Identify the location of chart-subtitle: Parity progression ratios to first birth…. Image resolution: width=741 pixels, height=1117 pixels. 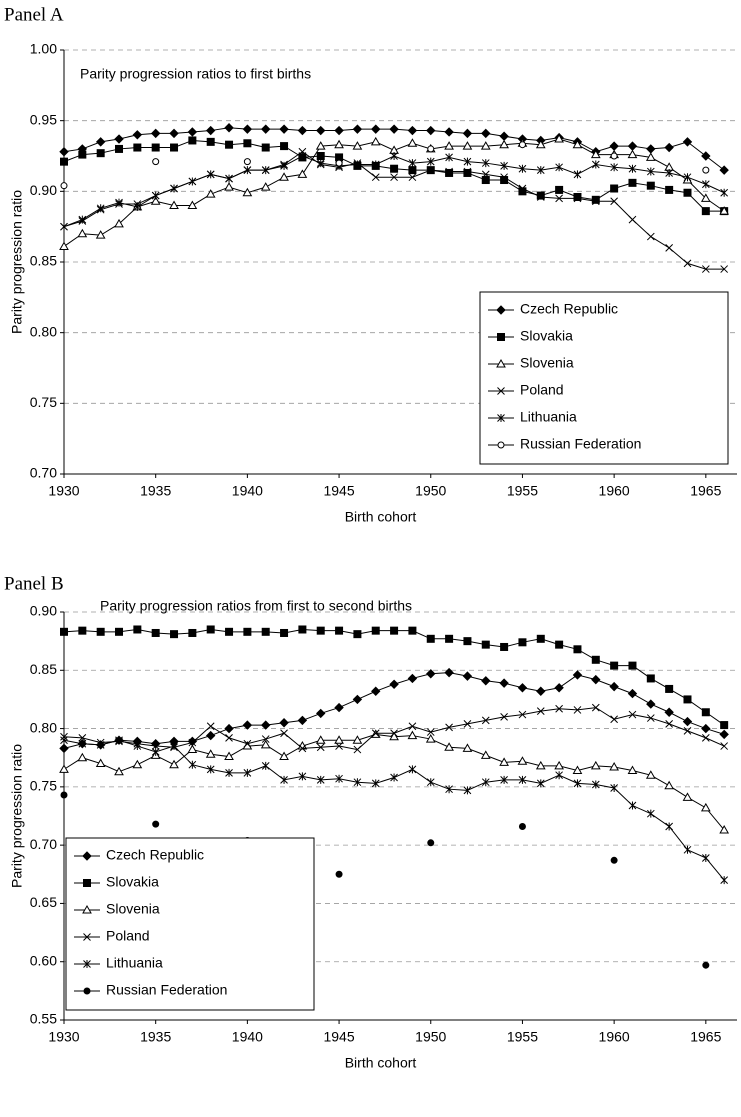
(195, 74).